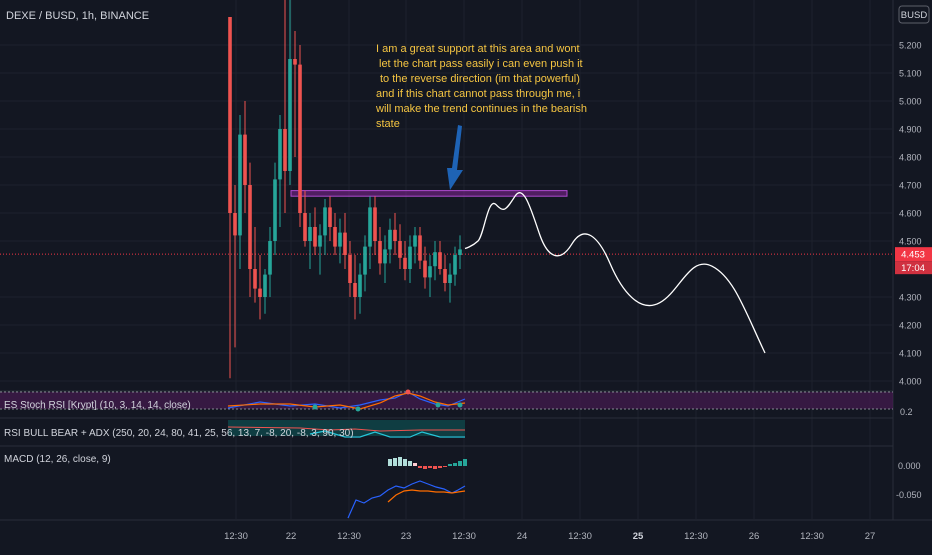 This screenshot has height=555, width=932. What do you see at coordinates (427, 463) in the screenshot?
I see `macd-histogram` at bounding box center [427, 463].